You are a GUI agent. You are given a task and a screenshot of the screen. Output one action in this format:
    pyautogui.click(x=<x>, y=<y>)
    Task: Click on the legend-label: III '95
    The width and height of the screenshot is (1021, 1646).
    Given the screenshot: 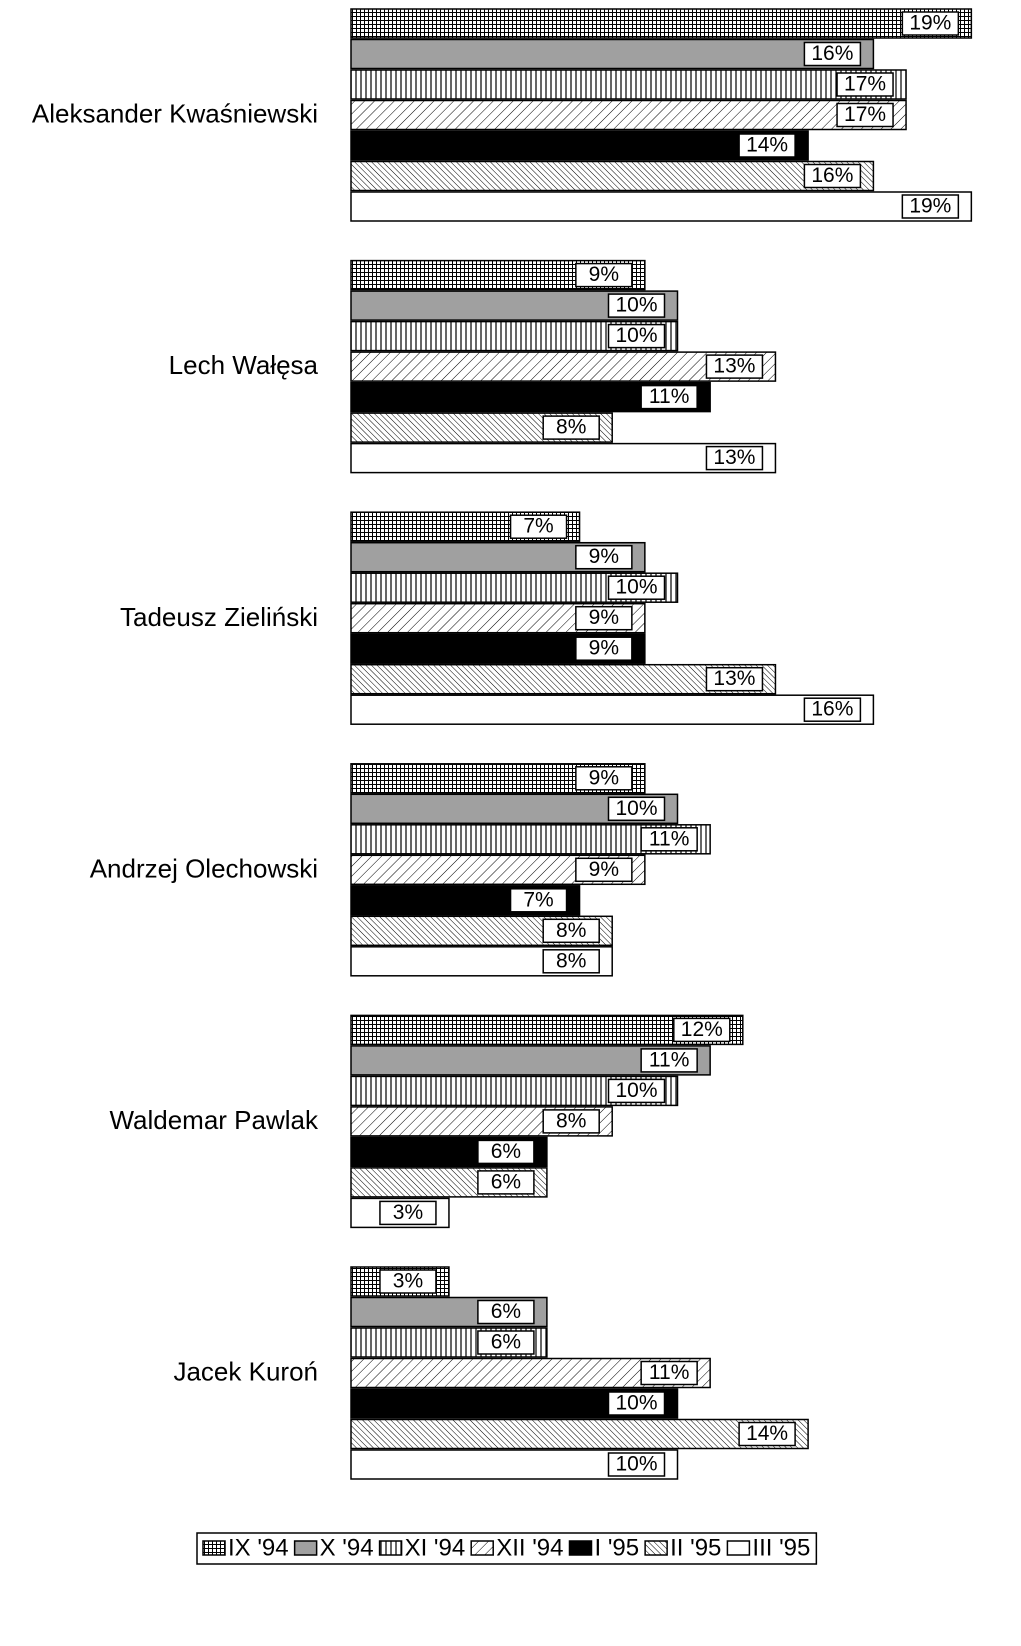 What is the action you would take?
    pyautogui.click(x=781, y=1547)
    